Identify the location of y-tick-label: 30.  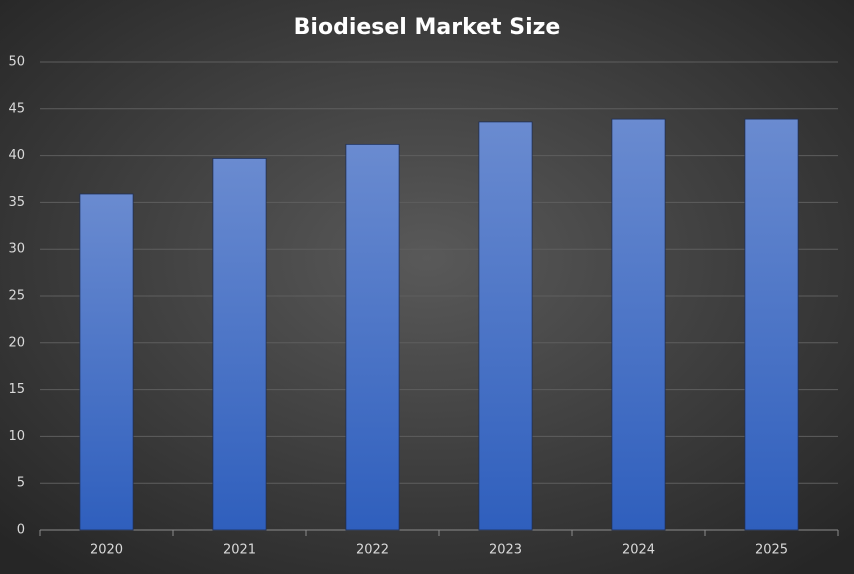
(16, 249).